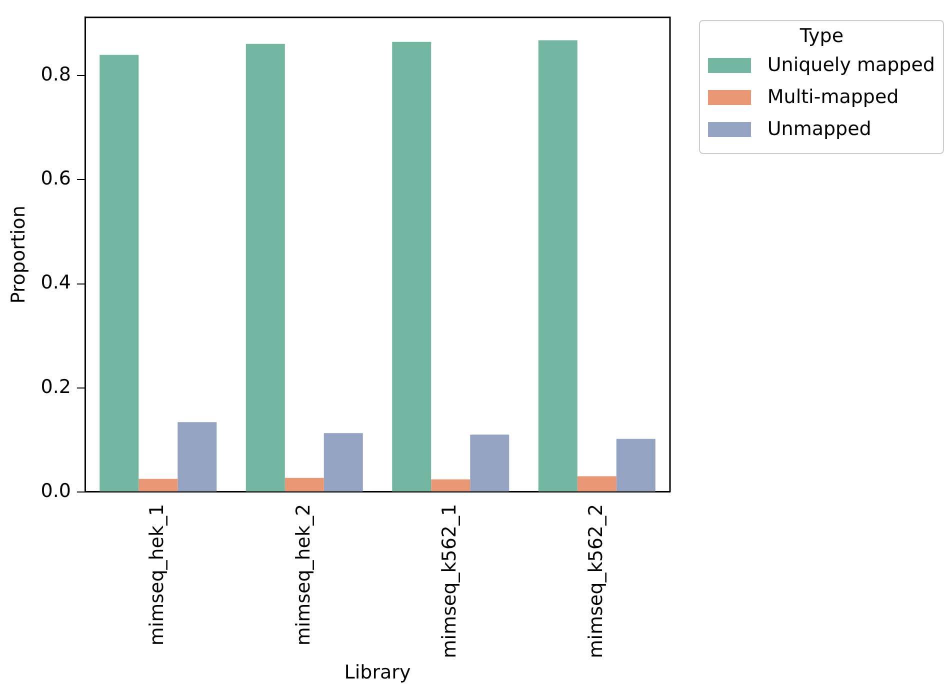 The width and height of the screenshot is (945, 689). I want to click on legend-title: Type, so click(821, 36).